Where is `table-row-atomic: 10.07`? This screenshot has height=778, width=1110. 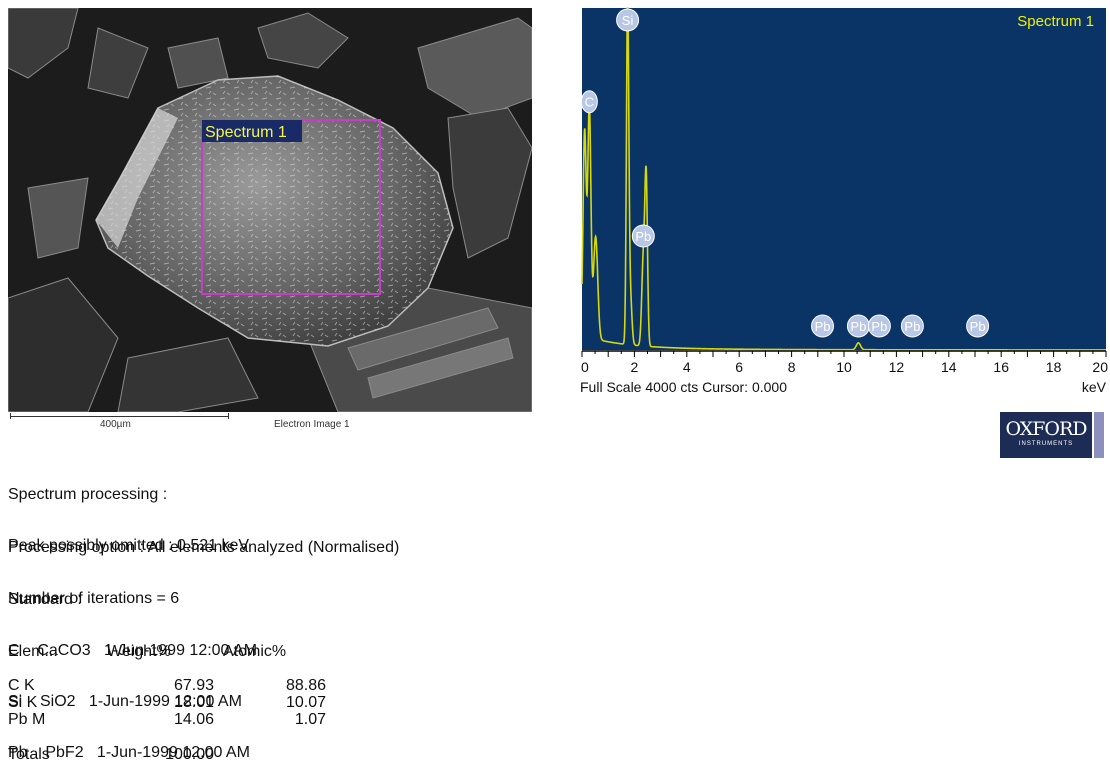
table-row-atomic: 10.07 is located at coordinates (305, 702).